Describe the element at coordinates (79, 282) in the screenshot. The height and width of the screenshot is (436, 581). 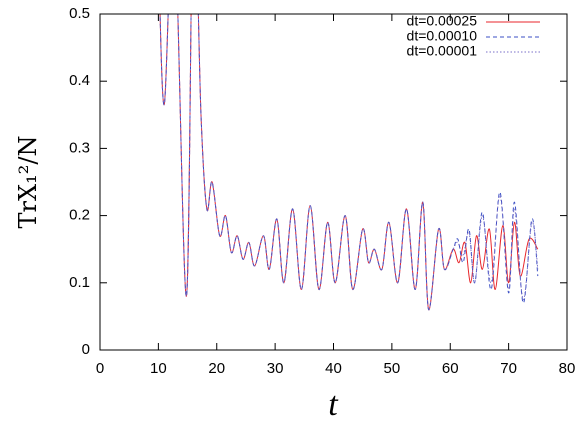
I see `y-tick-label: 0.1` at that location.